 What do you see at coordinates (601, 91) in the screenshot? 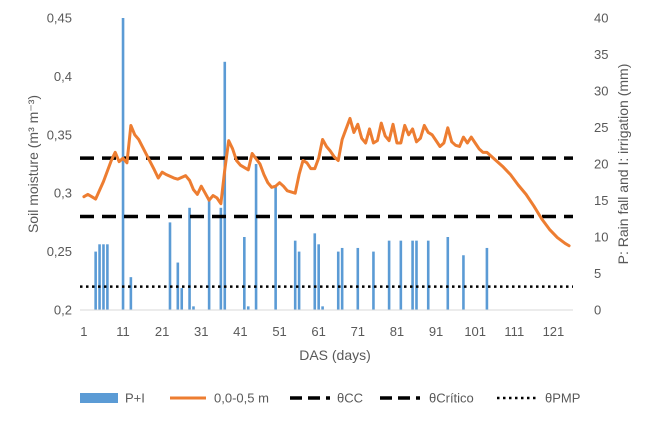
I see `y-right-tick-label: 30` at bounding box center [601, 91].